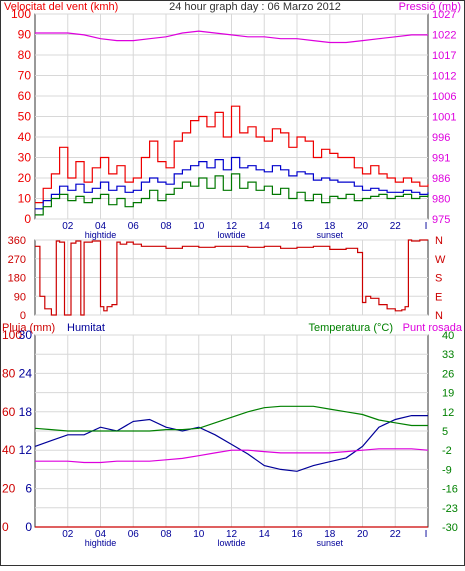 Image resolution: width=465 pixels, height=571 pixels. I want to click on pressure-tick-label: 991, so click(441, 159).